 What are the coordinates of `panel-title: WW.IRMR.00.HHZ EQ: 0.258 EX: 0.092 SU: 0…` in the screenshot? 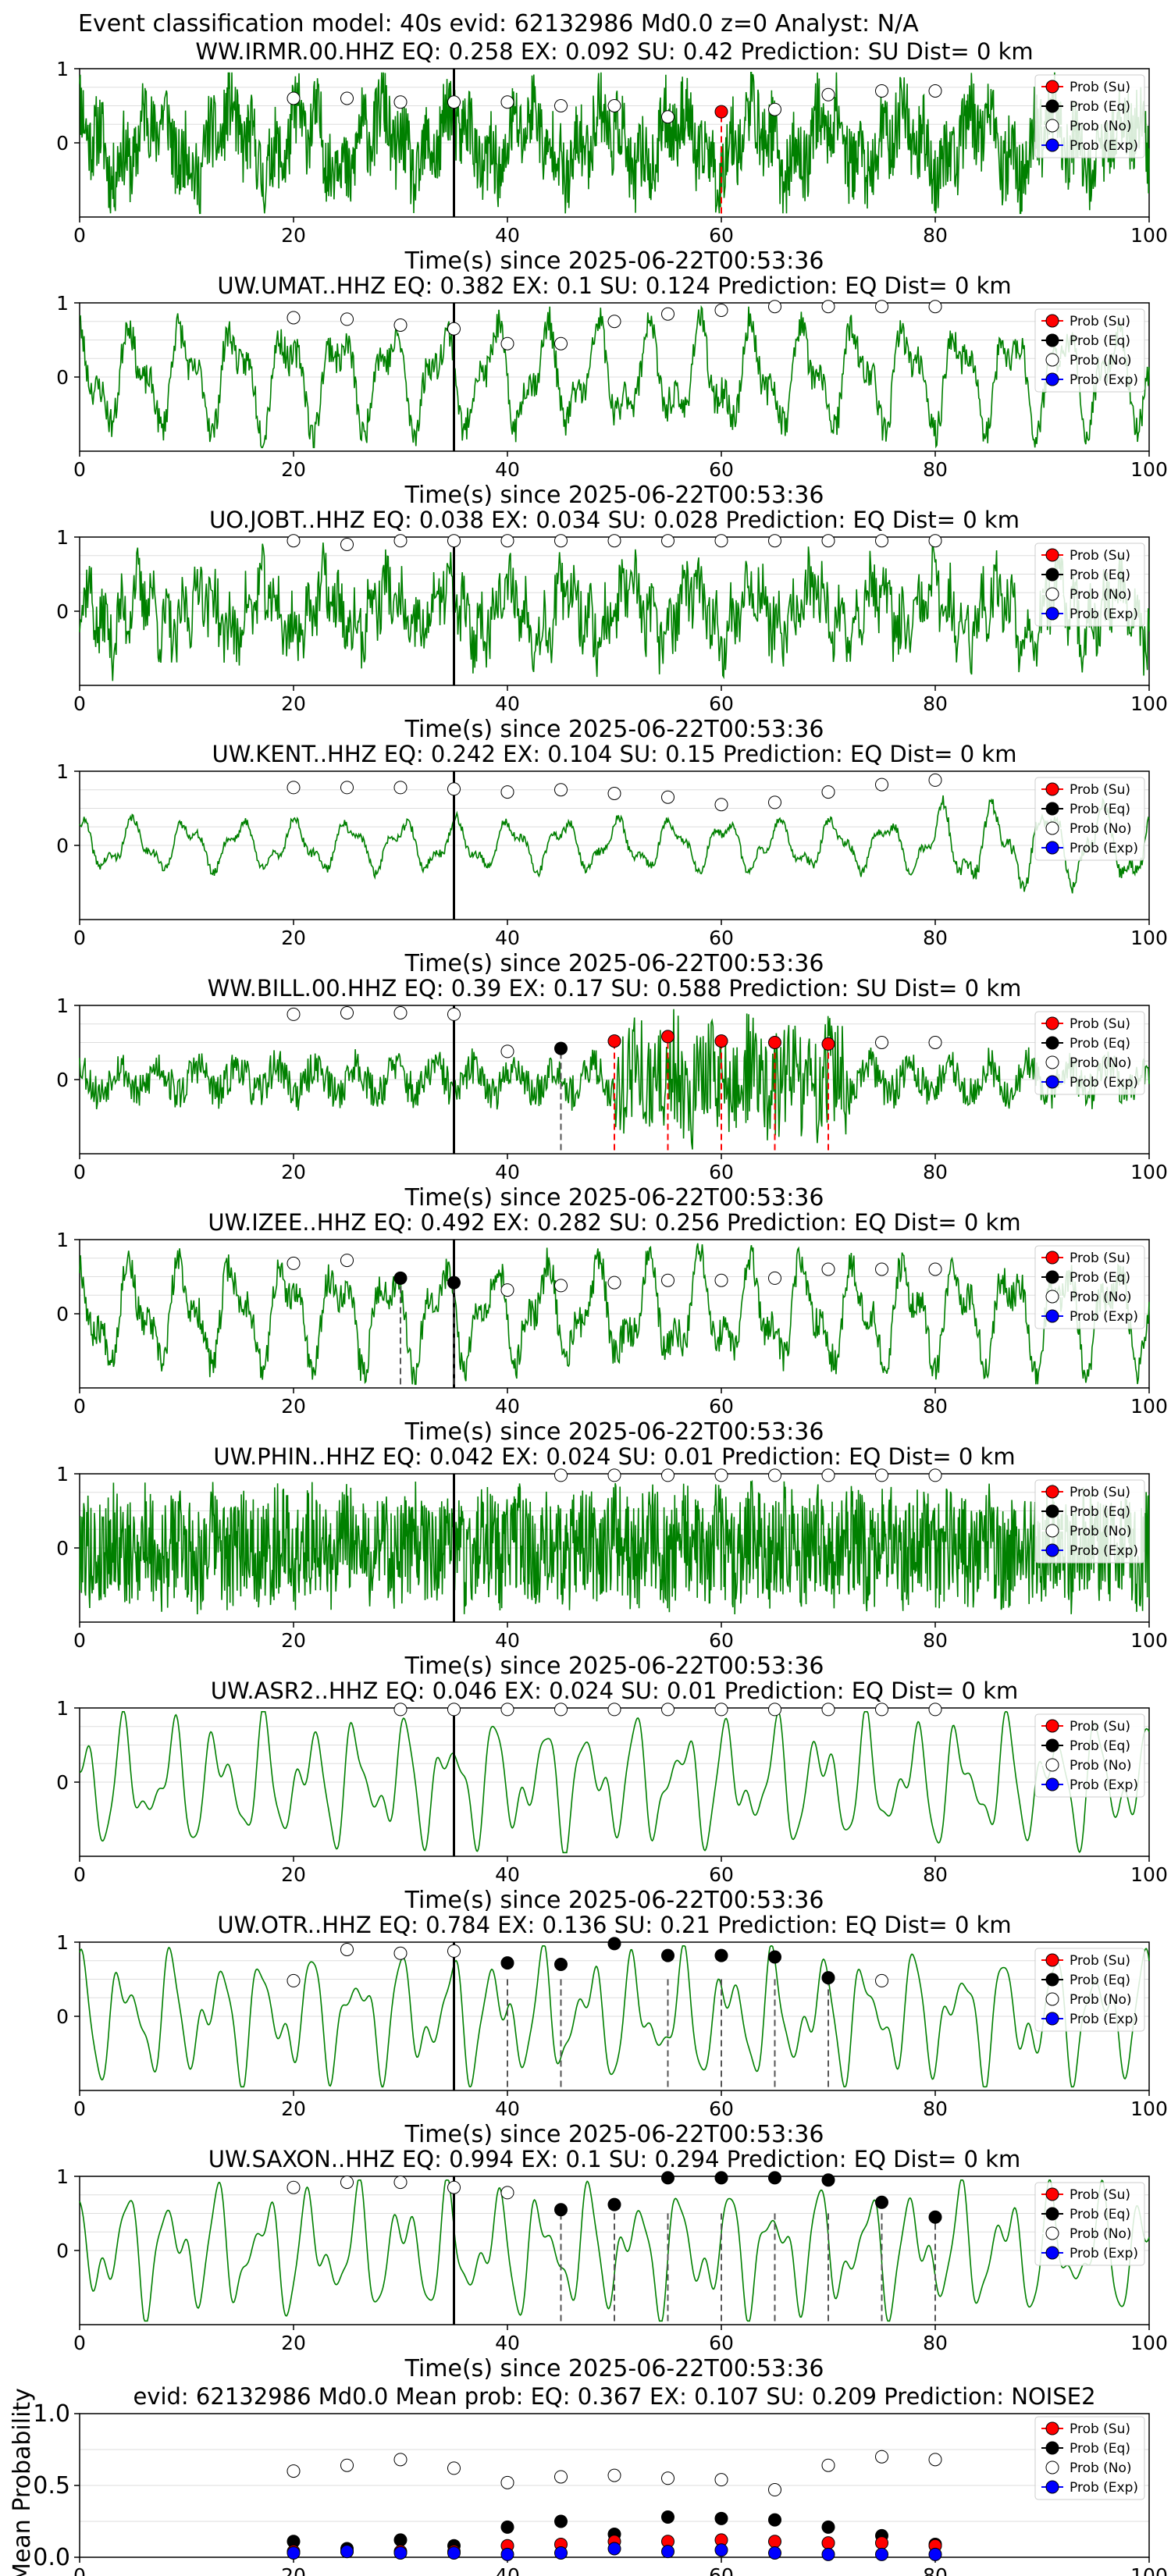 It's located at (614, 51).